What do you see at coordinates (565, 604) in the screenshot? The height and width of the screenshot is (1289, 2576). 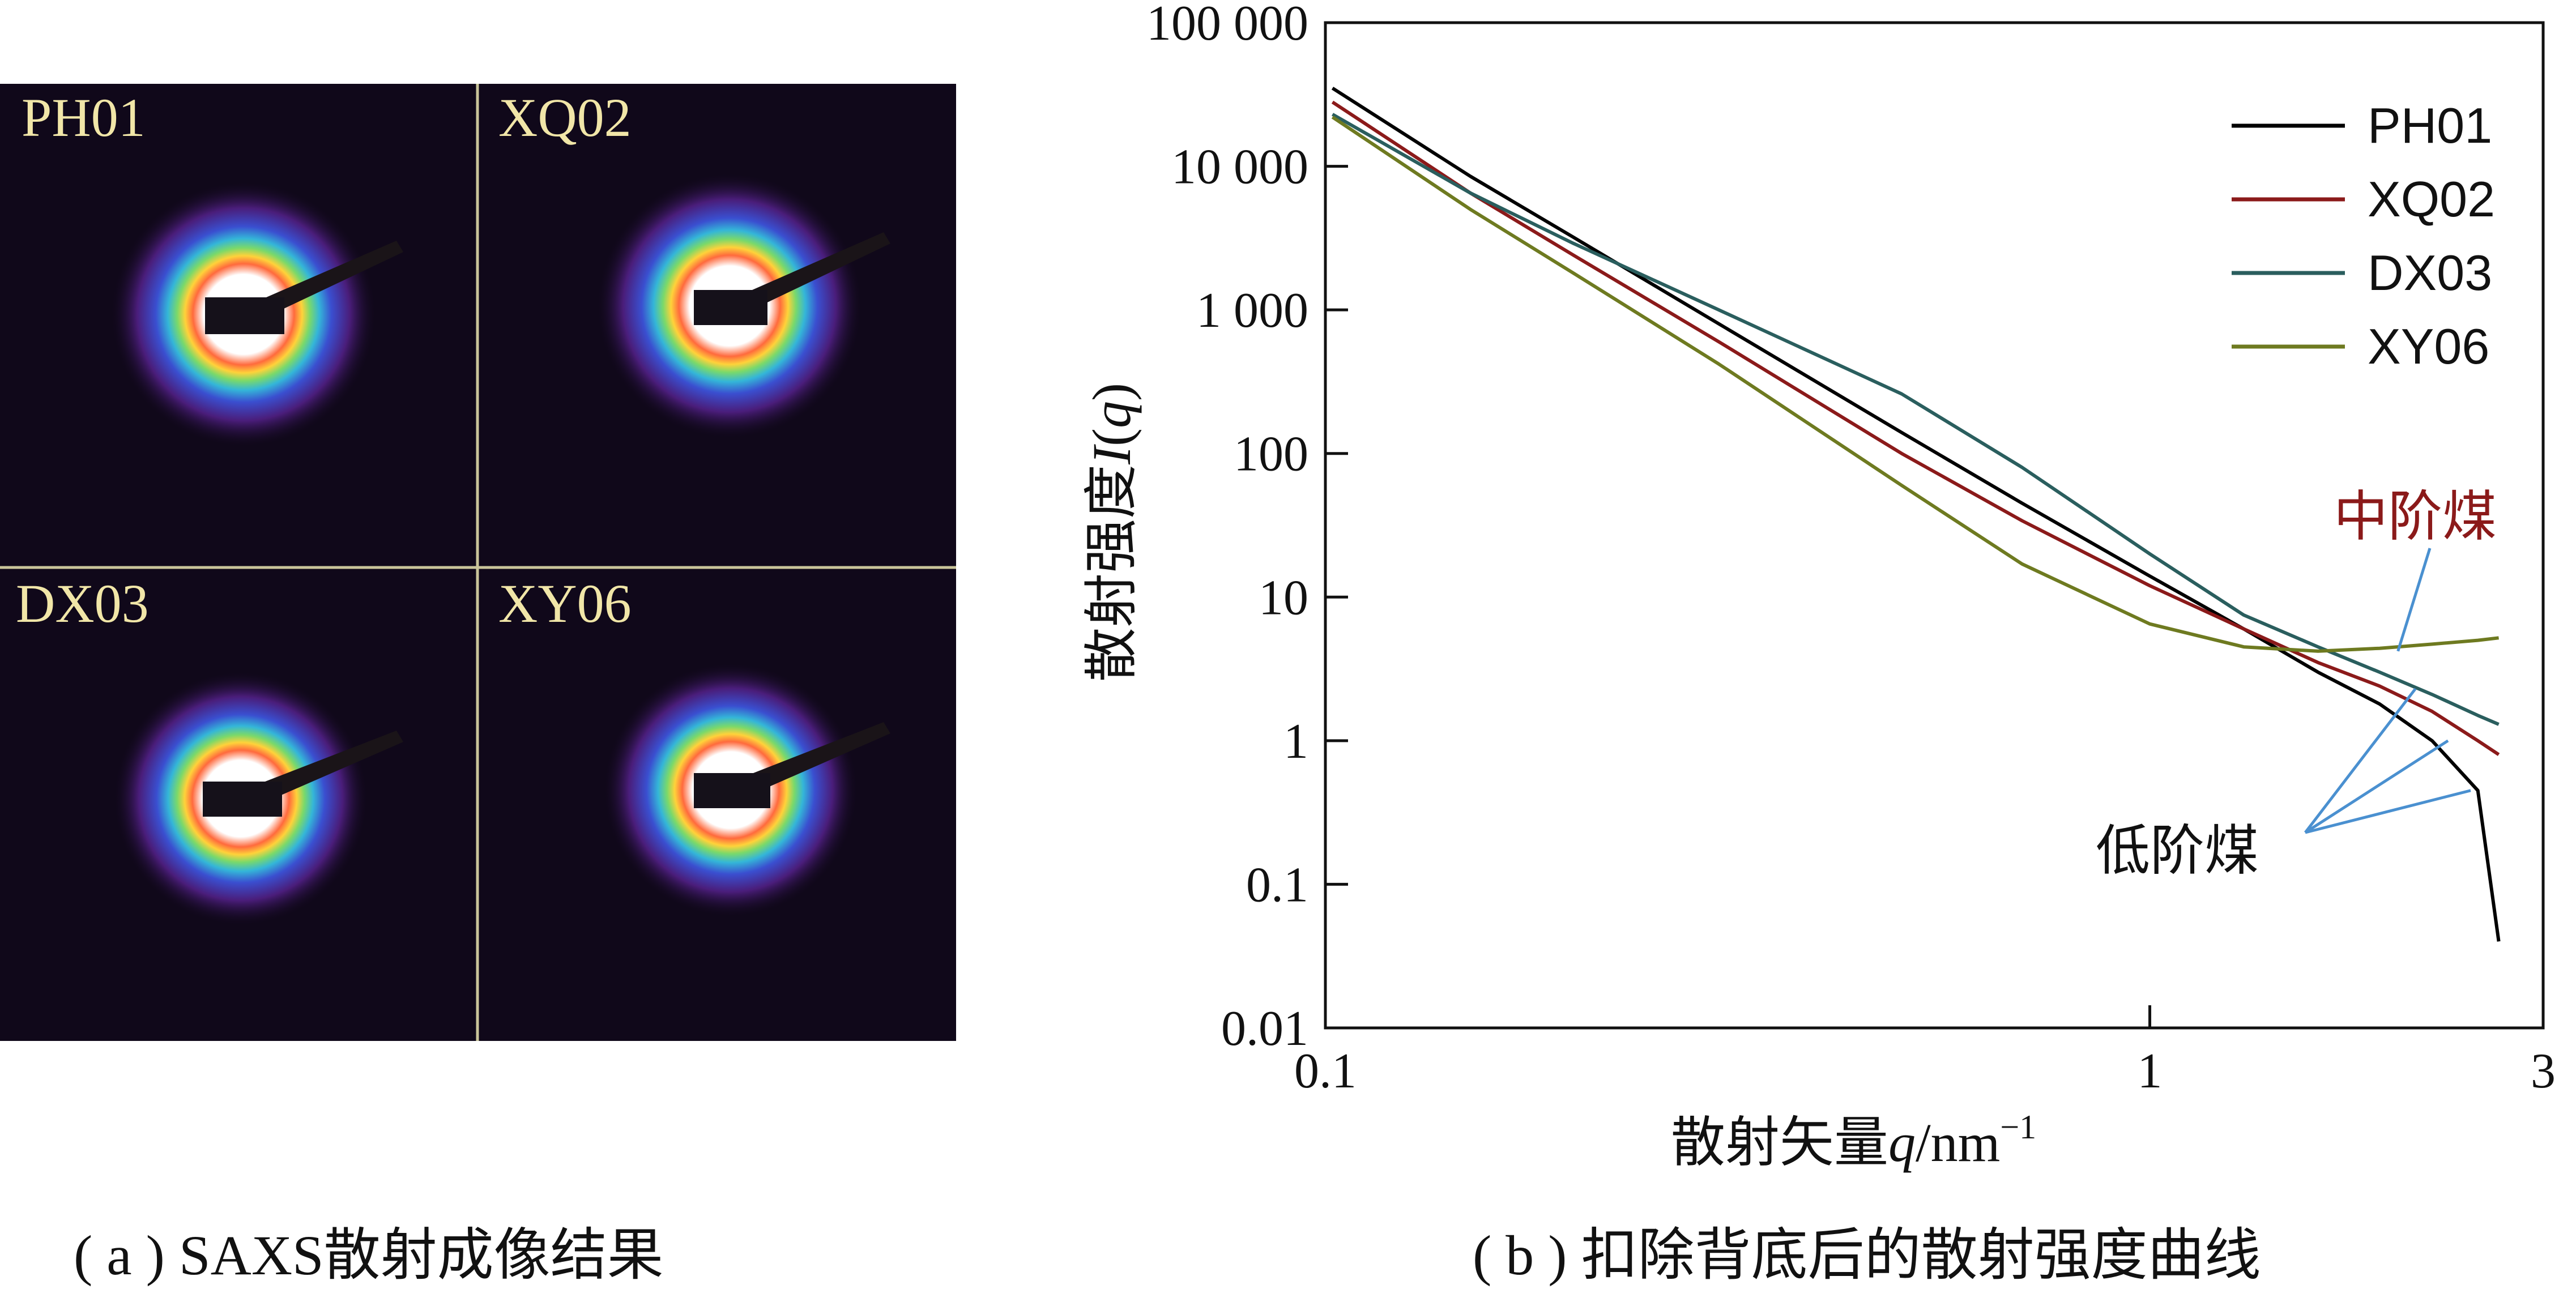 I see `image-label: XY06` at bounding box center [565, 604].